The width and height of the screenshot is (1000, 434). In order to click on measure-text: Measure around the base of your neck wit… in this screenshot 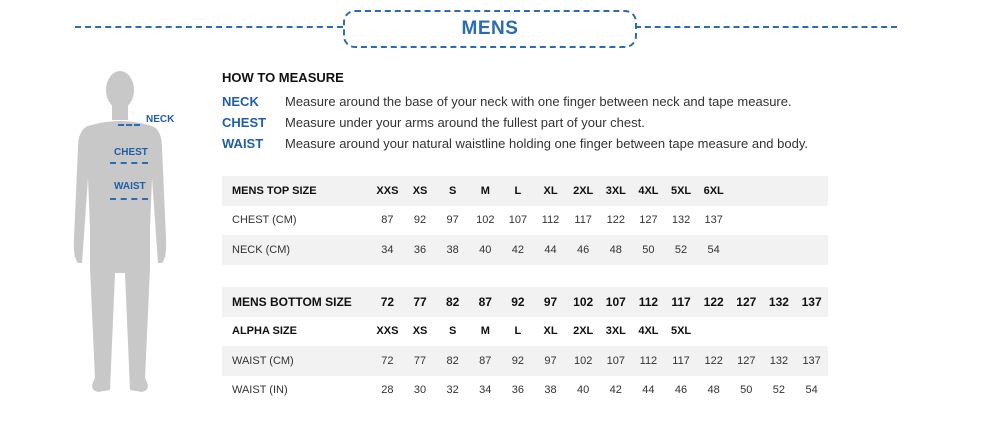, I will do `click(538, 101)`.